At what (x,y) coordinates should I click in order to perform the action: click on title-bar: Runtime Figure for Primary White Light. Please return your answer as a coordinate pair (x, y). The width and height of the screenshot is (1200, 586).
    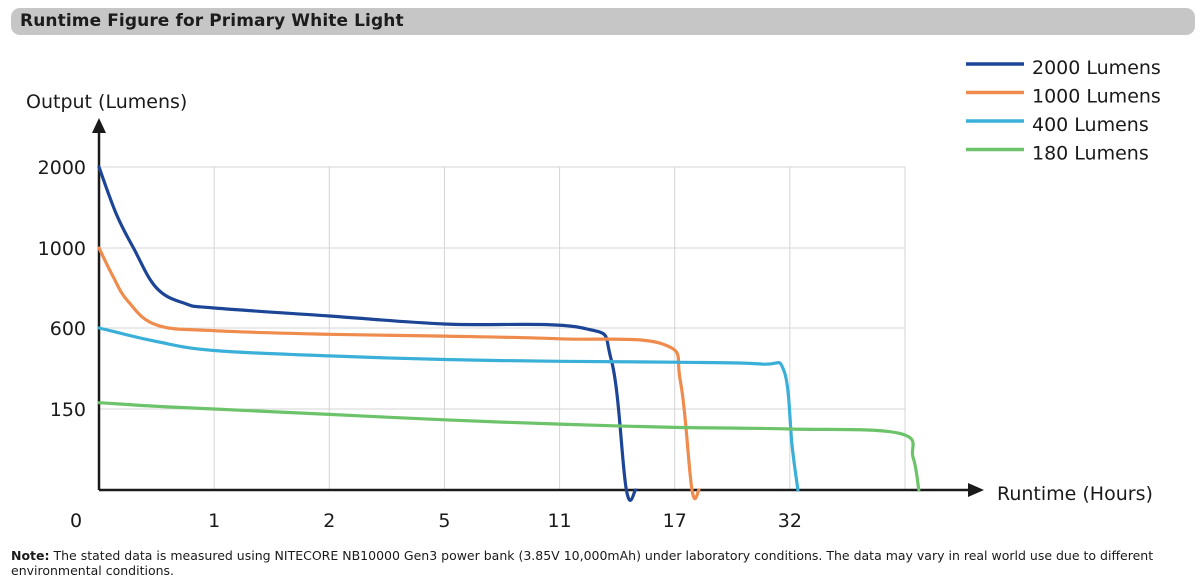
    Looking at the image, I should click on (603, 21).